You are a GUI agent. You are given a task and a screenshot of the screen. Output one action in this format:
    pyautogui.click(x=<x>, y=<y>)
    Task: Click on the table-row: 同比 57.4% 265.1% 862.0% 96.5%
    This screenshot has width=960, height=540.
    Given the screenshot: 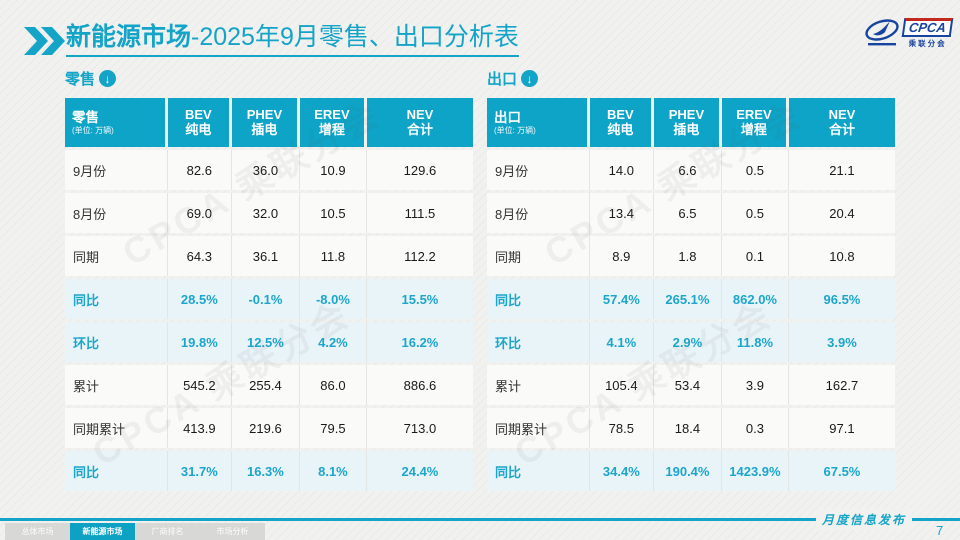 What is the action you would take?
    pyautogui.click(x=691, y=299)
    